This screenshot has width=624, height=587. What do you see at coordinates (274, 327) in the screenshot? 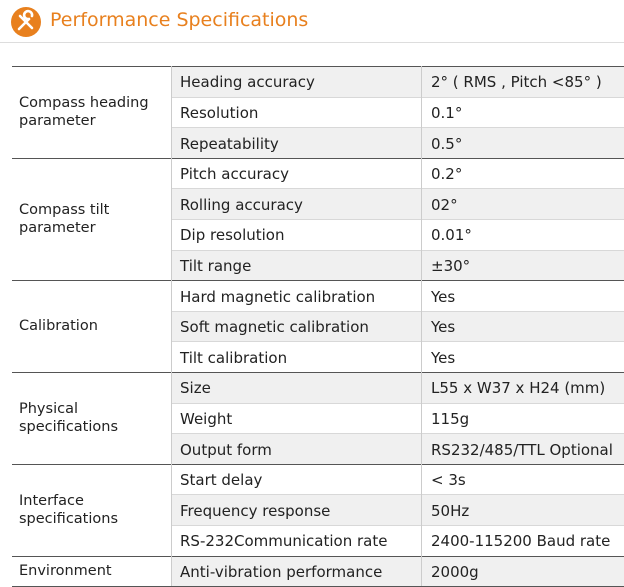
I see `param: Soft magnetic calibration` at bounding box center [274, 327].